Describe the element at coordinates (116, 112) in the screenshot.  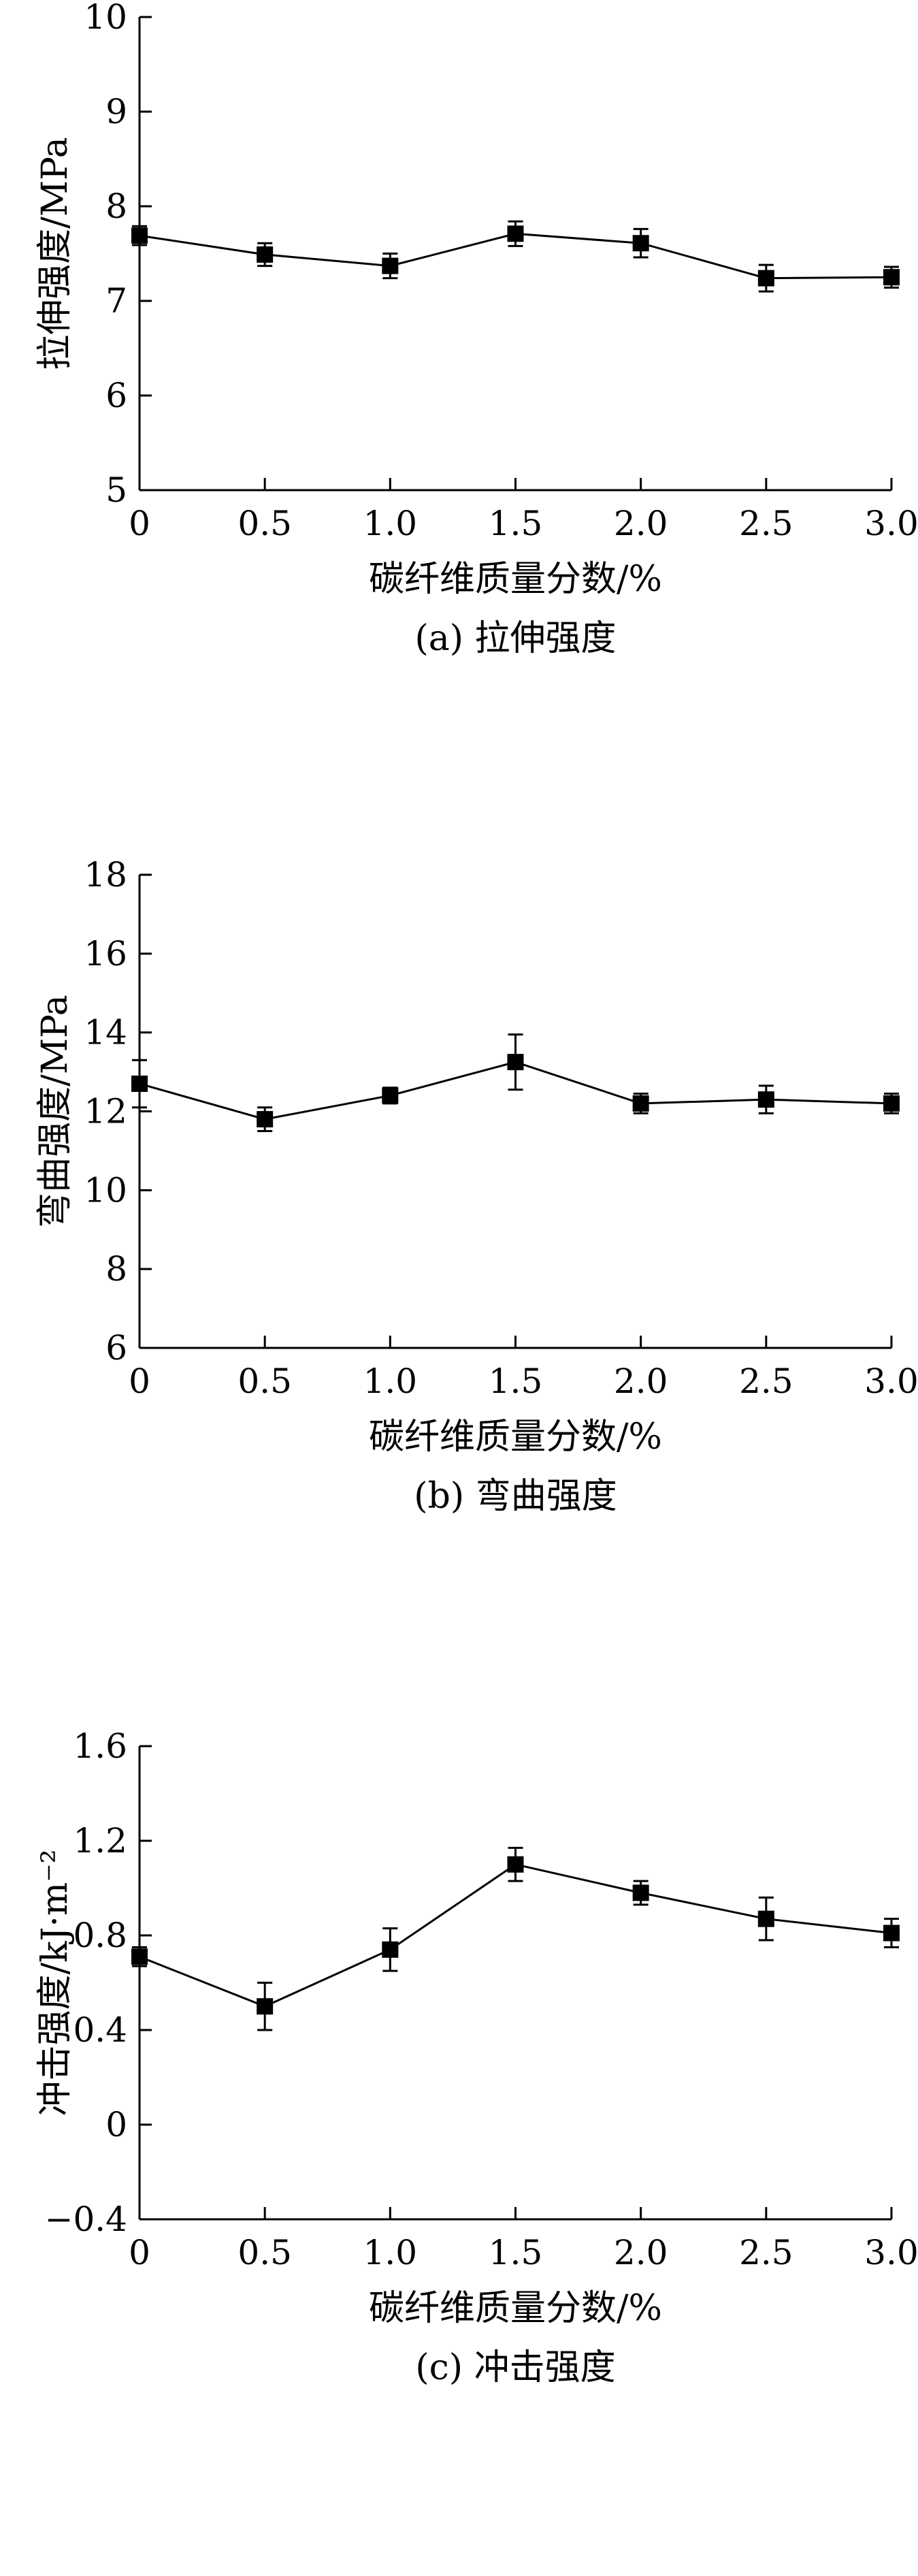
I see `y-tick-label: 9` at that location.